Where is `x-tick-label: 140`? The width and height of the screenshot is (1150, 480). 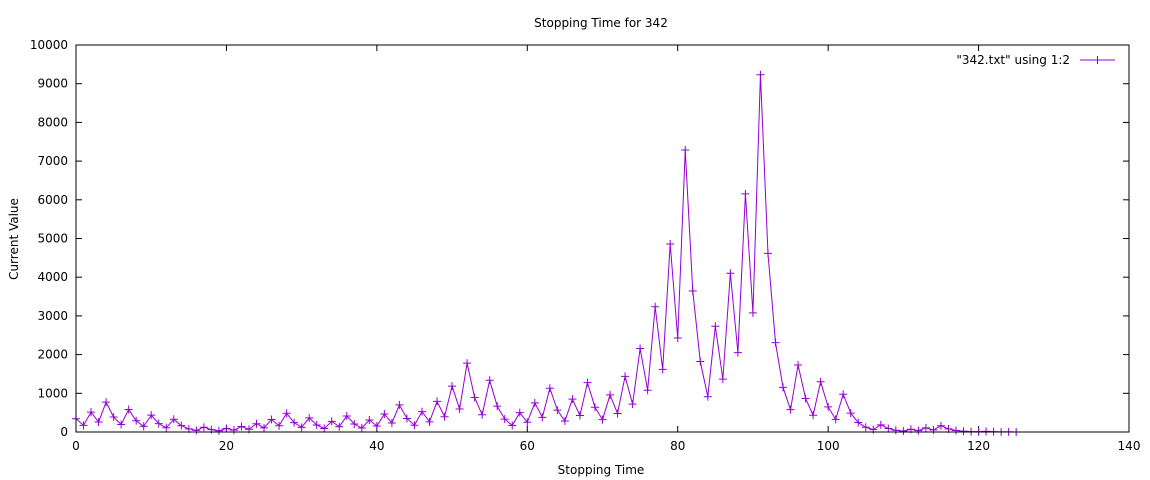
x-tick-label: 140 is located at coordinates (1129, 446).